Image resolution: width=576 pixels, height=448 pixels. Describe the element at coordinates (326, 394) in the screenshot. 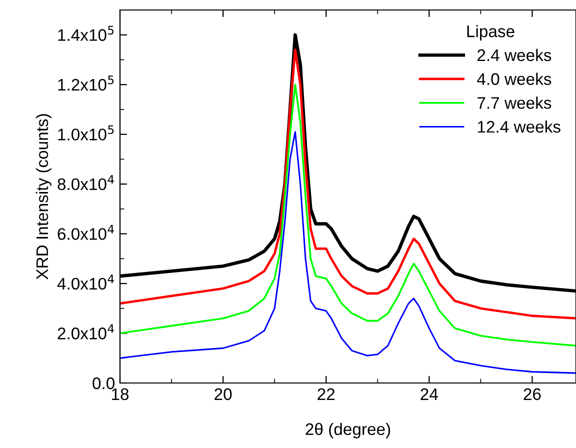

I see `x-tick-label: 22` at that location.